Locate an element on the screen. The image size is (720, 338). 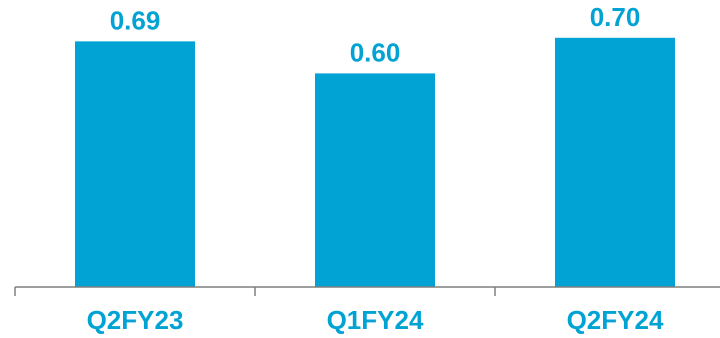
x-tick-labels-group: Q2FY23 Q1FY24 Q2FY24 is located at coordinates (375, 320).